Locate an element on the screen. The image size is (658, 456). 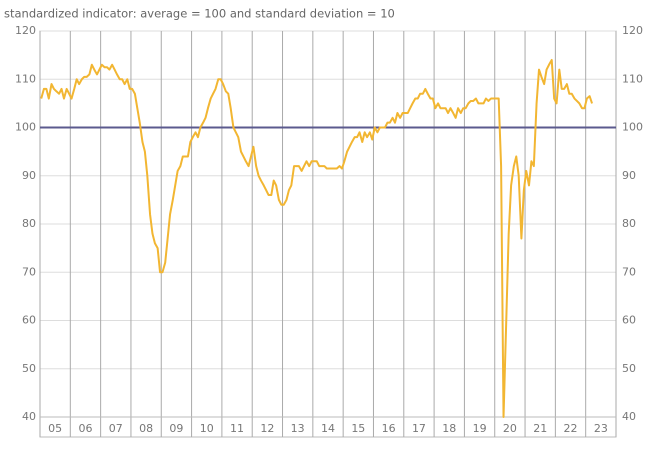
y-tick-label: 70 is located at coordinates (29, 271).